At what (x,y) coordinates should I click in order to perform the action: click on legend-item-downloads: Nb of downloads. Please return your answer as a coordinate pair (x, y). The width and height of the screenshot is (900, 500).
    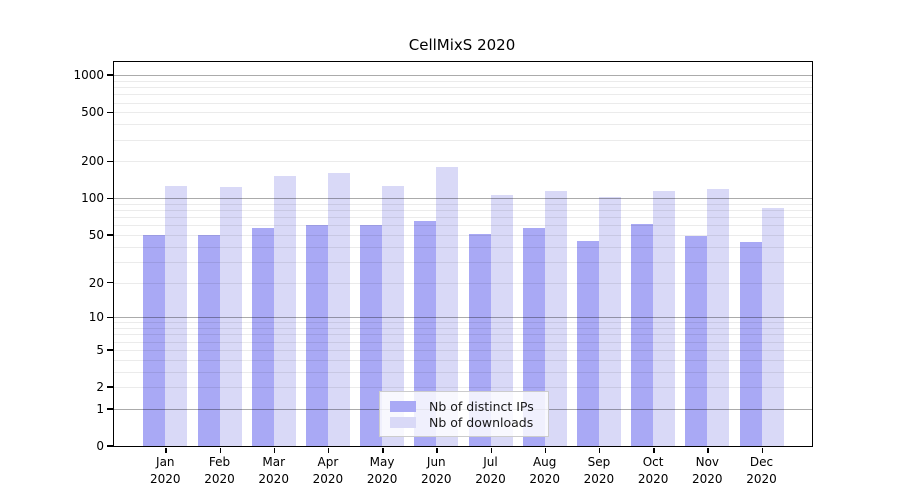
    Looking at the image, I should click on (464, 422).